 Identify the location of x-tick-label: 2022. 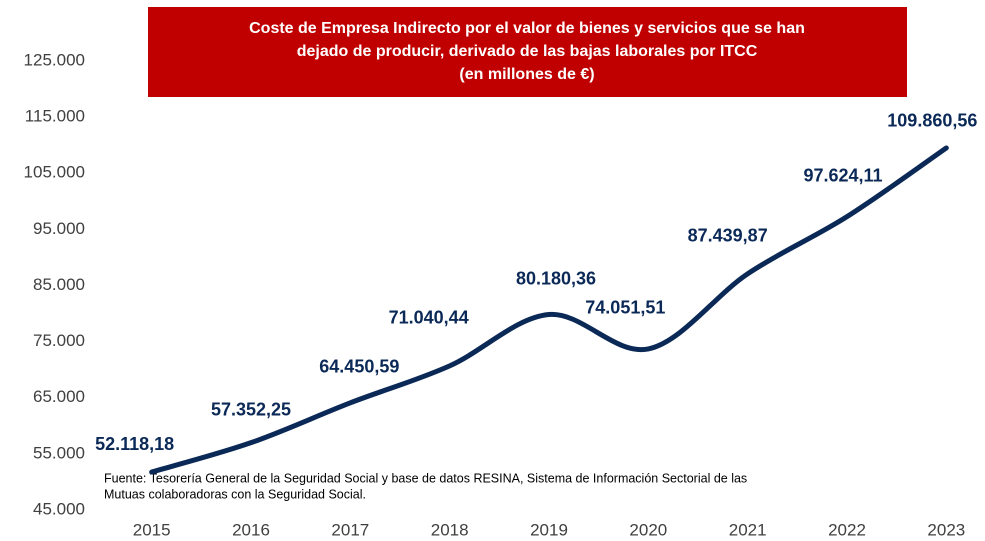
(847, 529).